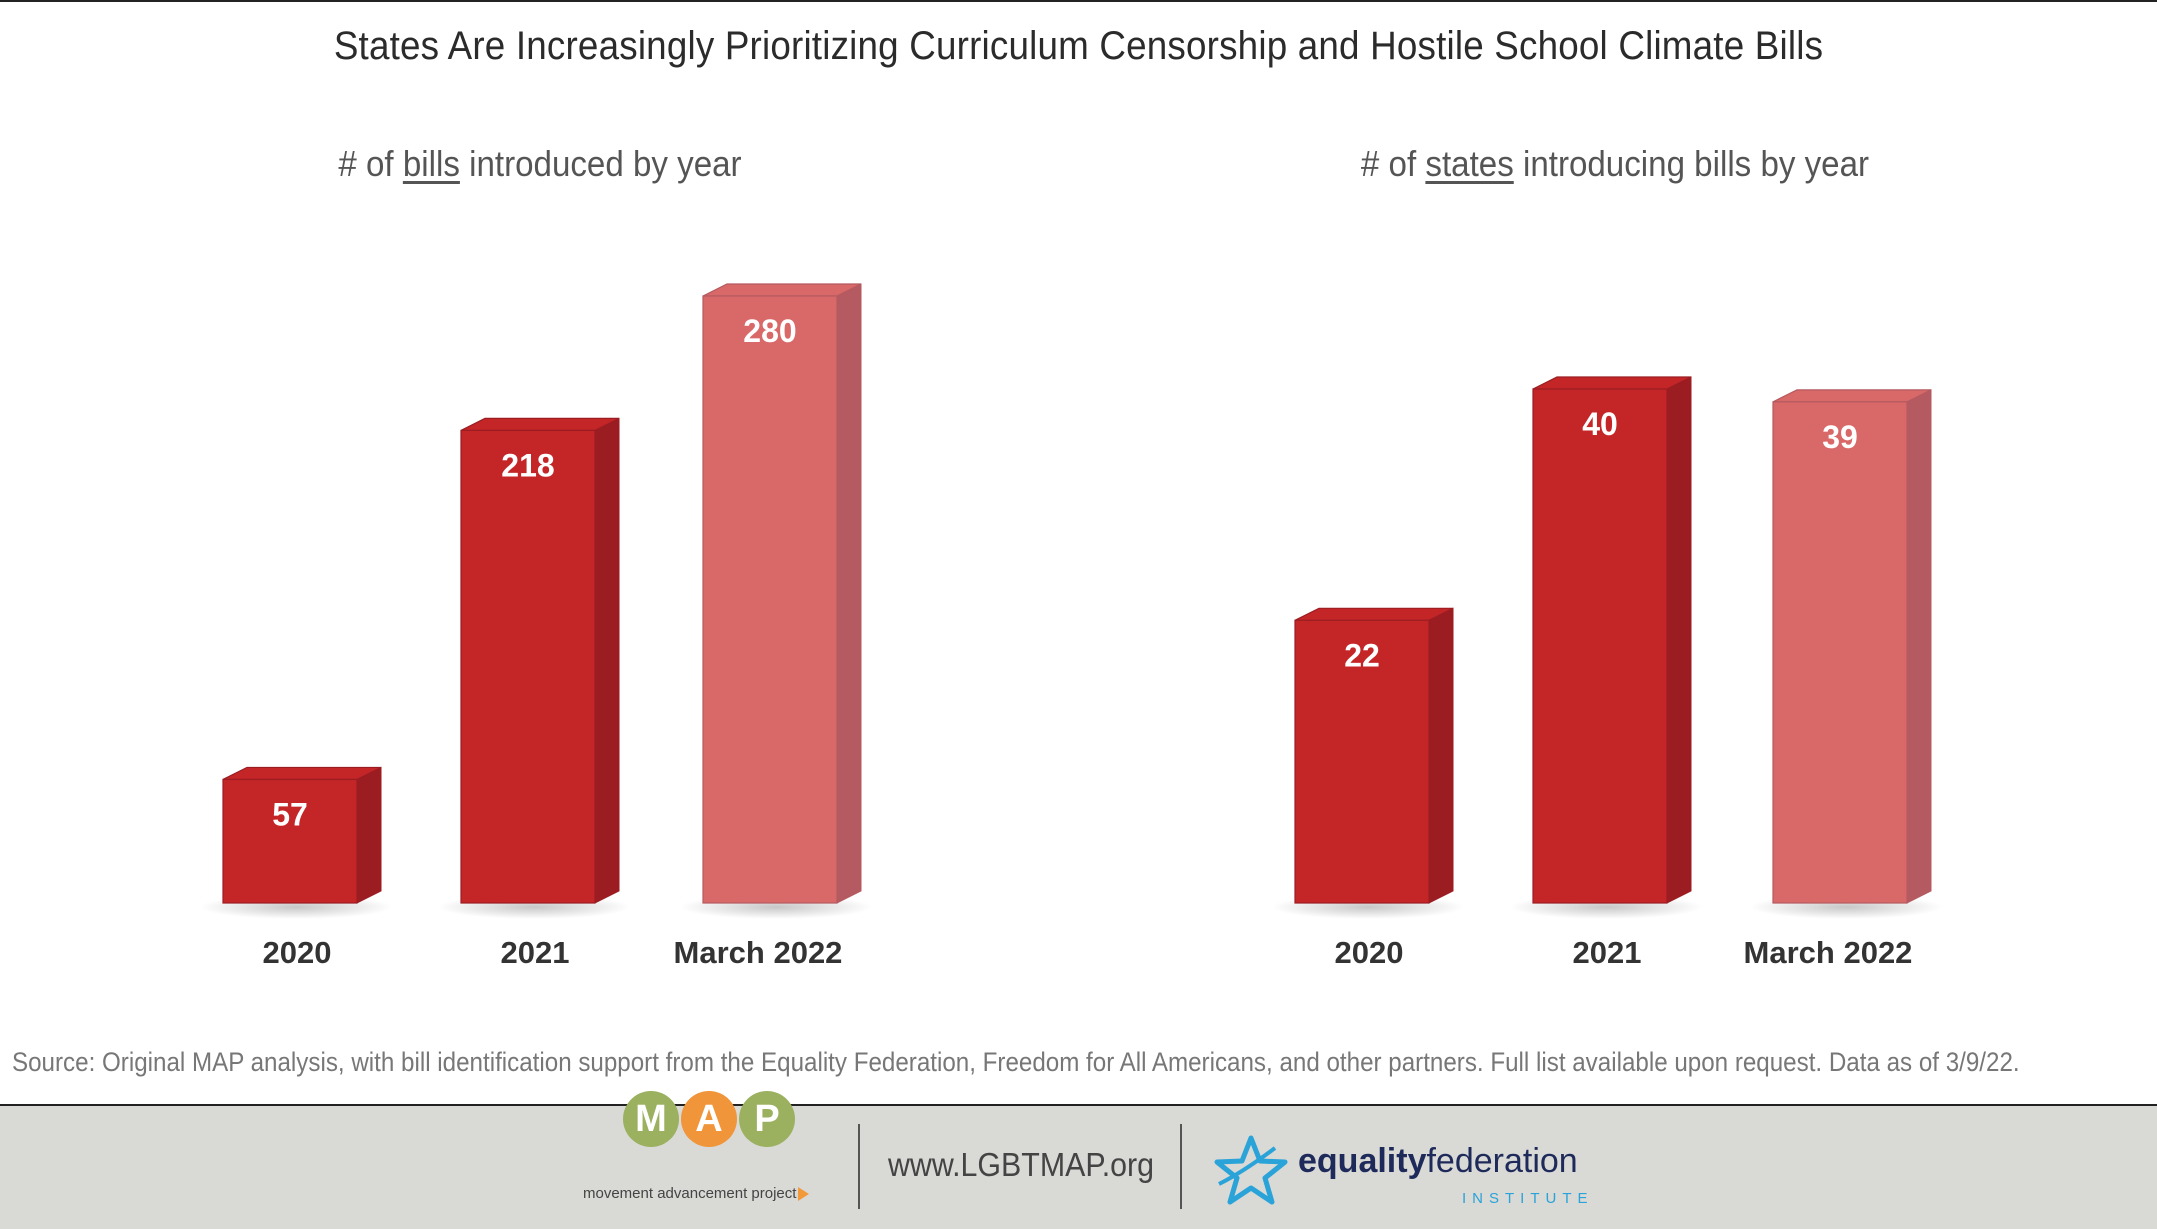 The width and height of the screenshot is (2157, 1229). What do you see at coordinates (1078, 1105) in the screenshot?
I see `footer-rule` at bounding box center [1078, 1105].